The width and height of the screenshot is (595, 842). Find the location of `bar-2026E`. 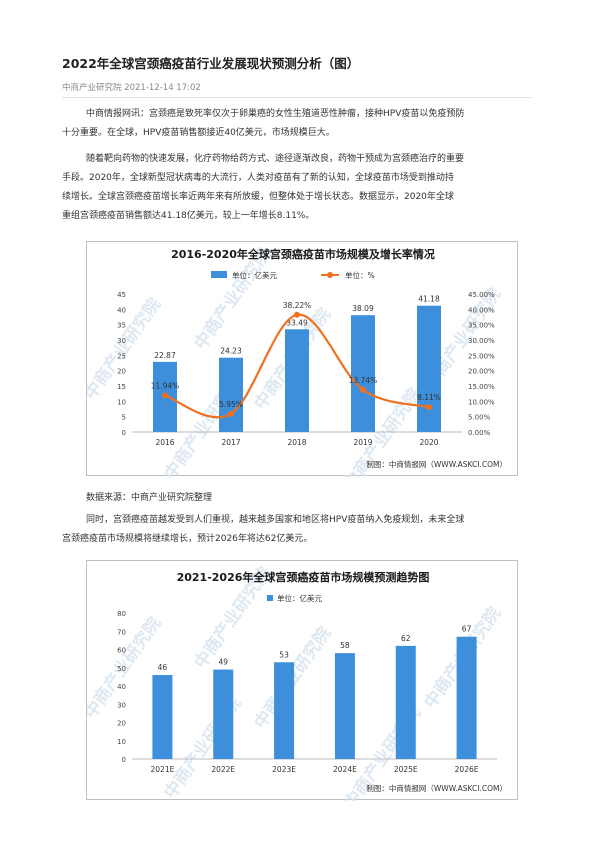

bar-2026E is located at coordinates (466, 697).